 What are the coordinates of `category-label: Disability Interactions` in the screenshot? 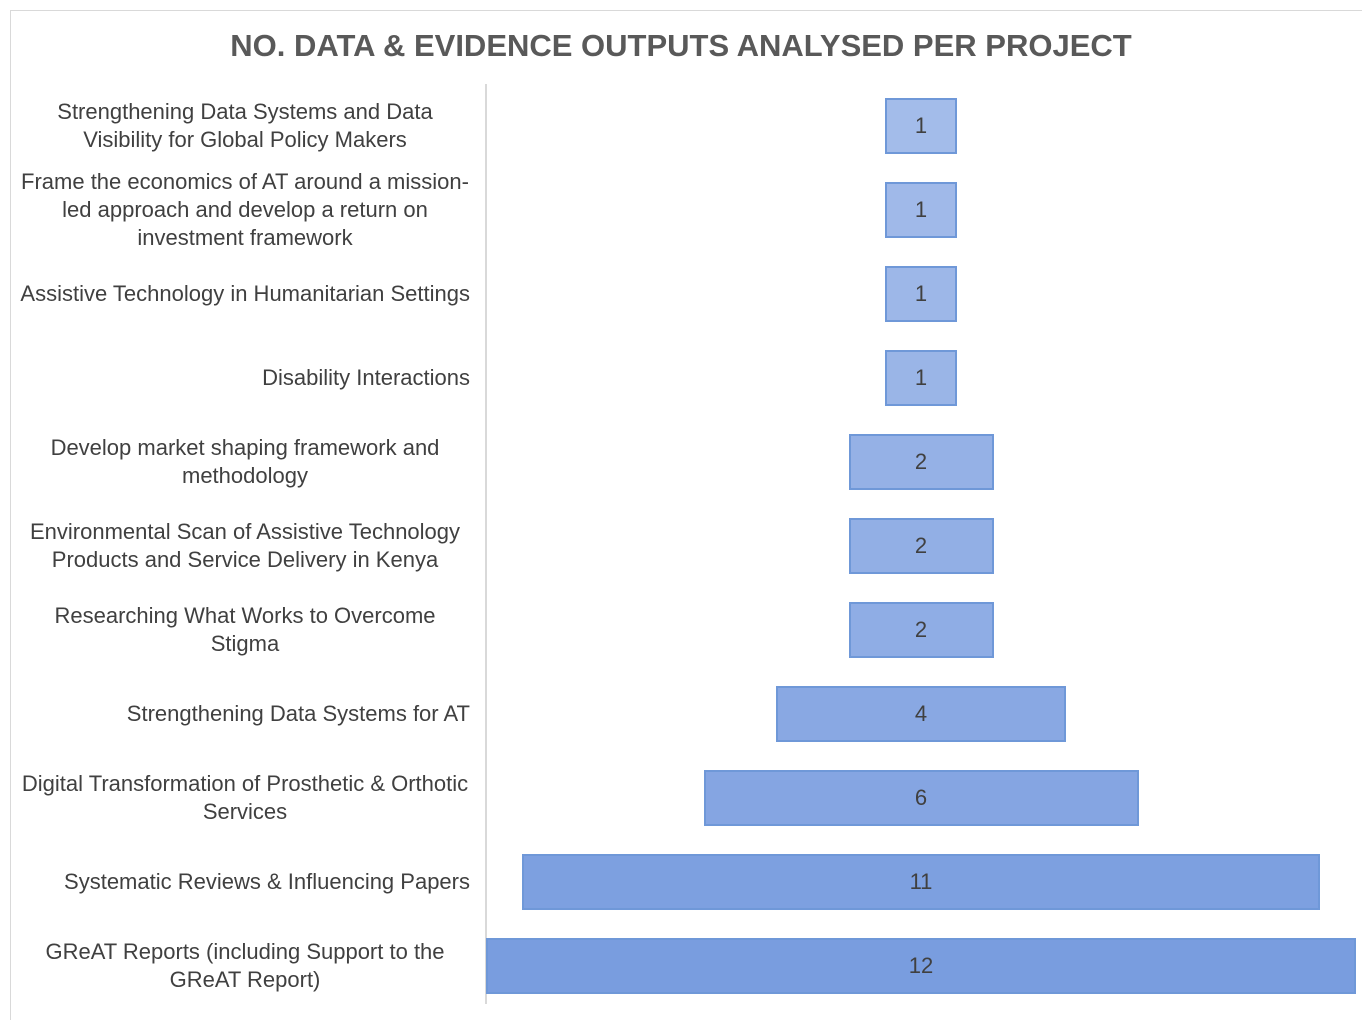 It's located at (245, 378).